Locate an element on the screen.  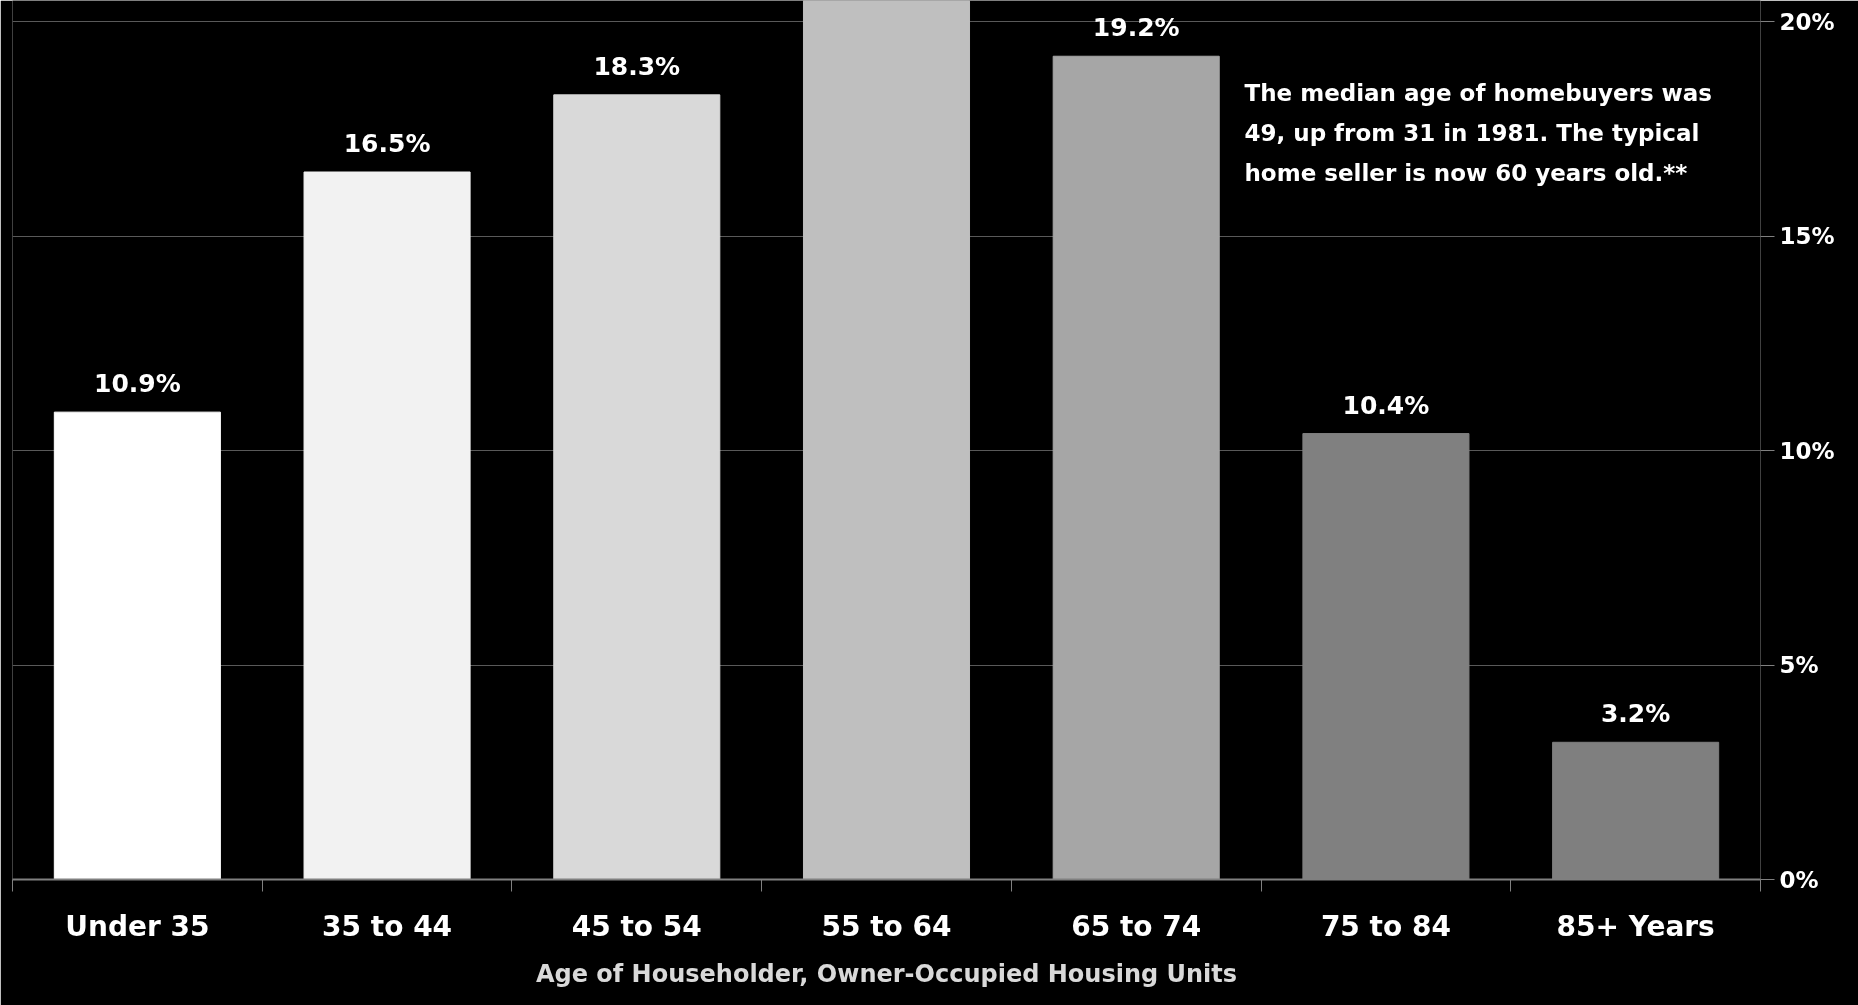
x-tick-label: 55 to 64 is located at coordinates (886, 926).